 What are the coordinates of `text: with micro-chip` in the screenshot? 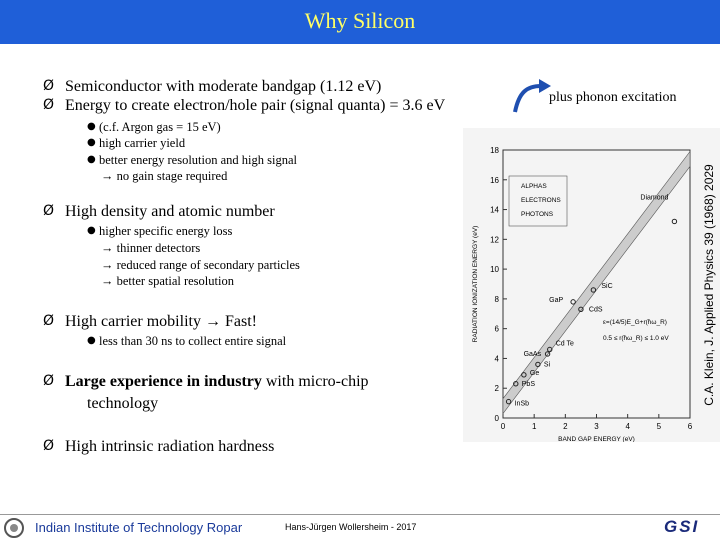 It's located at (315, 381).